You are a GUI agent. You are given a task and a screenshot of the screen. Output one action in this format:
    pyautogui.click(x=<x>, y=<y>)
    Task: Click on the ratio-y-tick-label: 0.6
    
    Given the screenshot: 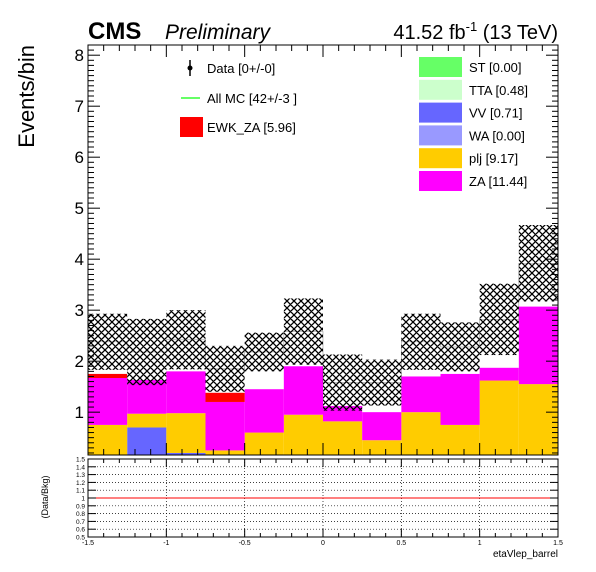 What is the action you would take?
    pyautogui.click(x=80, y=530)
    